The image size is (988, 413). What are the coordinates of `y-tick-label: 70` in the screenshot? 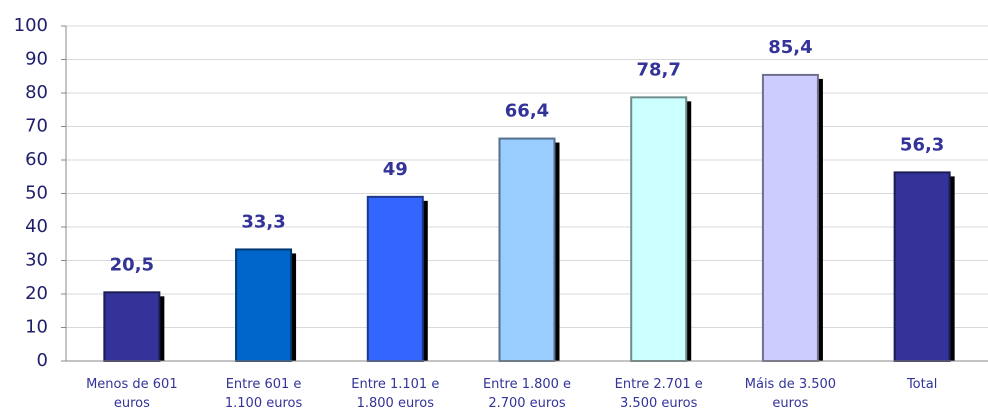 It's located at (36, 126).